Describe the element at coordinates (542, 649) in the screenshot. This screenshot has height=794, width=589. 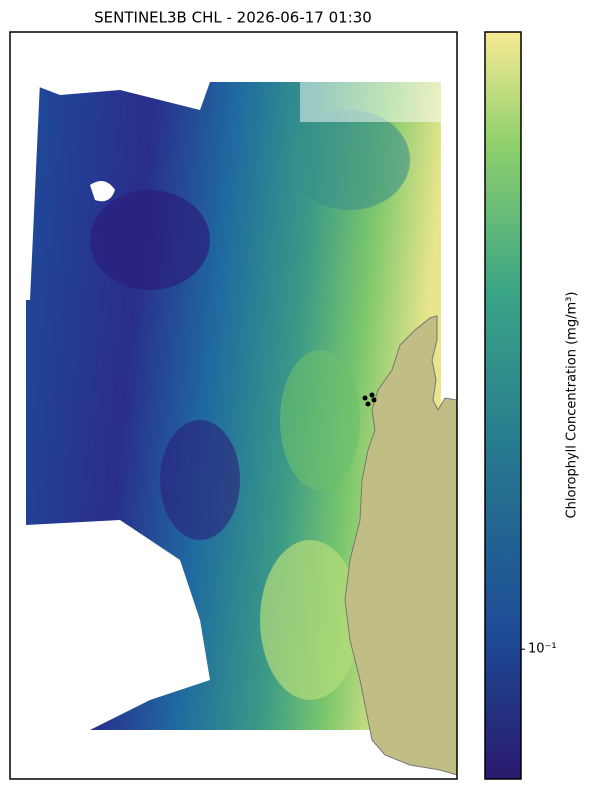
I see `colorbar-tick-label: 10⁻¹` at that location.